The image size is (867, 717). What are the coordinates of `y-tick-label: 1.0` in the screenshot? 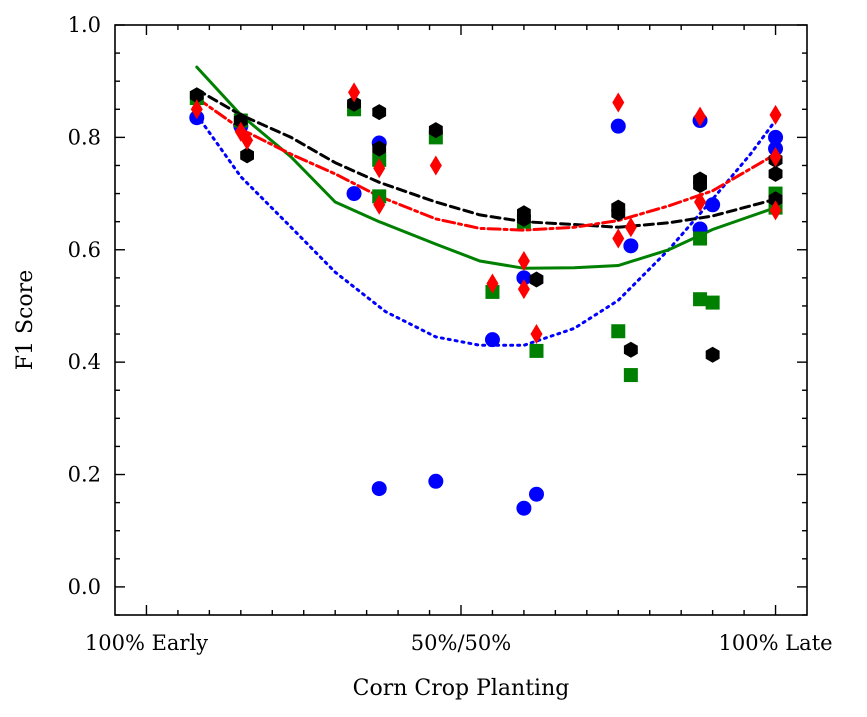 It's located at (84, 25).